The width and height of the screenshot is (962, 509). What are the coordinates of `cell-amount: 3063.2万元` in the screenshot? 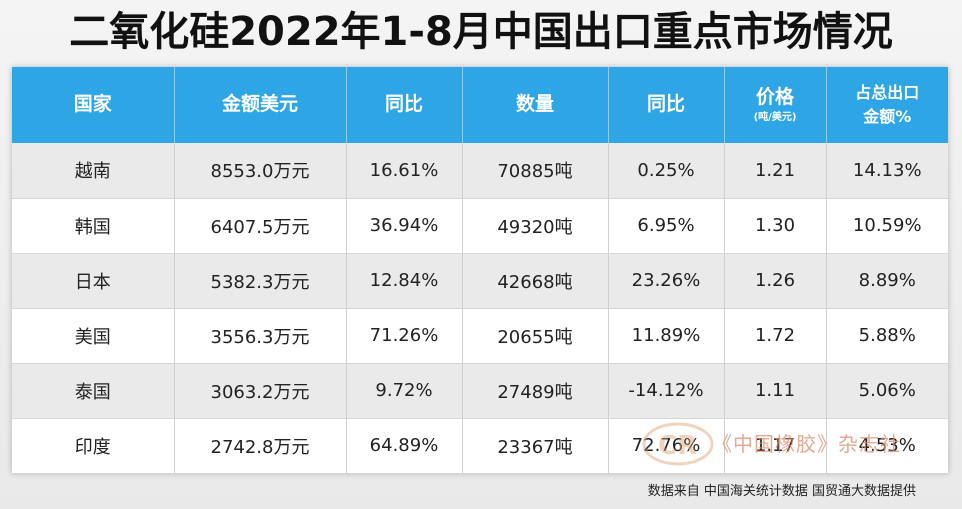 It's located at (260, 391).